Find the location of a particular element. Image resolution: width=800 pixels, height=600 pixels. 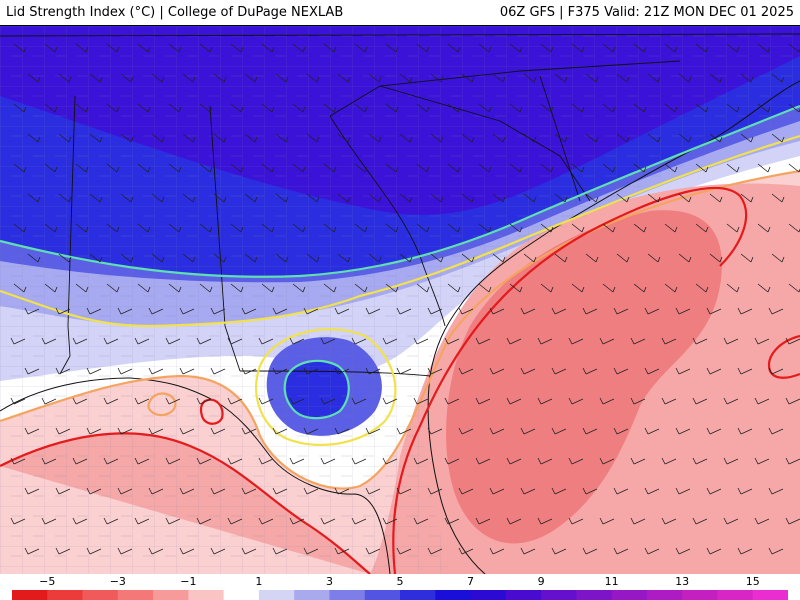

colorbar-ticks: −5 −3 −1 1 3 5 7 9 11 13 15 is located at coordinates (400, 581).